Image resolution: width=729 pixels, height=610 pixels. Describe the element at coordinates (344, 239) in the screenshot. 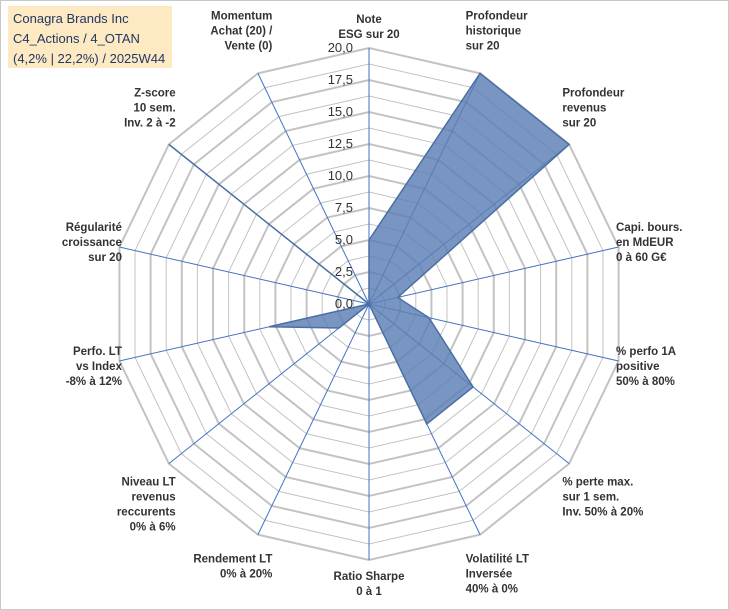

I see `tick-label-2: 5,0` at that location.